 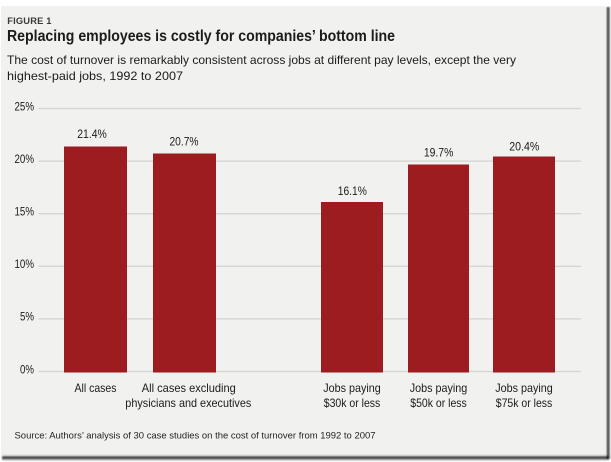 I want to click on svg-text: 19.7%, so click(x=439, y=153).